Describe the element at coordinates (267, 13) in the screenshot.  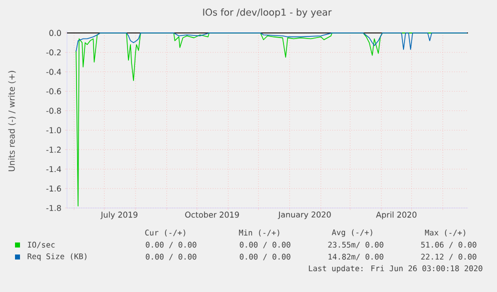
I see `chart-title: IOs for /dev/loop1 - by year` at that location.